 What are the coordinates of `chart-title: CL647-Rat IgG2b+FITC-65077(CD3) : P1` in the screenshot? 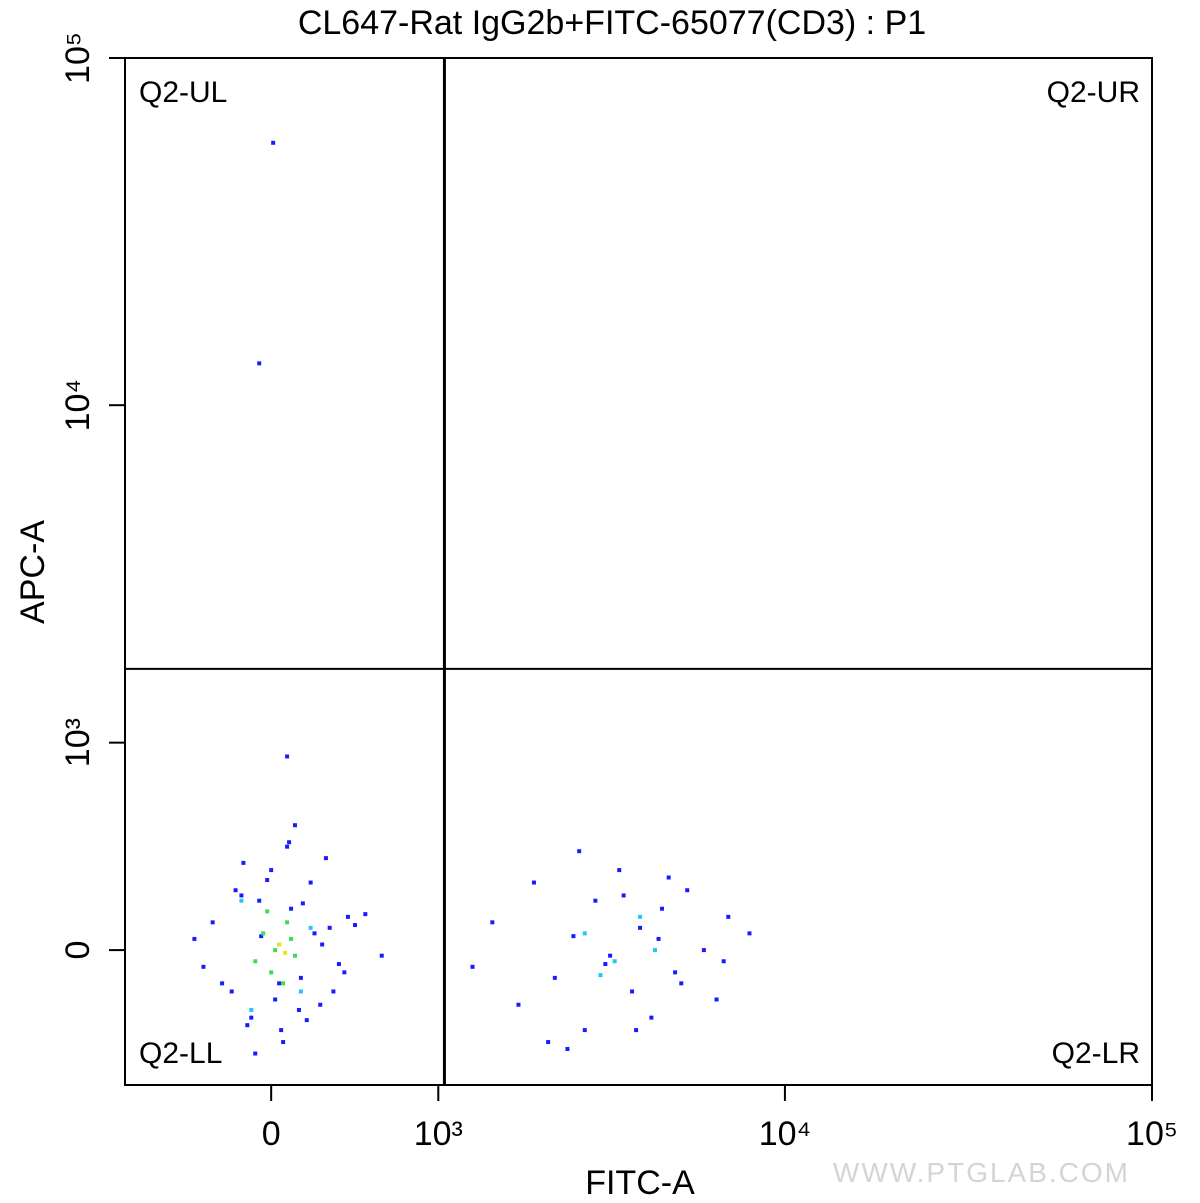 It's located at (612, 23).